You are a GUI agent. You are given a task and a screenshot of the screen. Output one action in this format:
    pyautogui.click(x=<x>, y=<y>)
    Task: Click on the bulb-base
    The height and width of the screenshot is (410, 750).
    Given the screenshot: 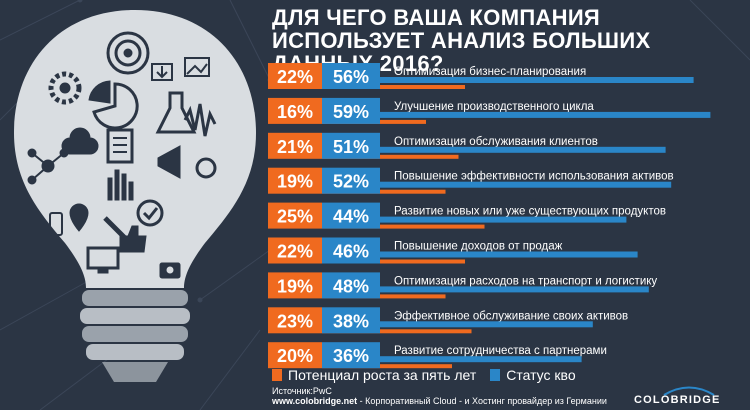 What is the action you would take?
    pyautogui.click(x=135, y=336)
    